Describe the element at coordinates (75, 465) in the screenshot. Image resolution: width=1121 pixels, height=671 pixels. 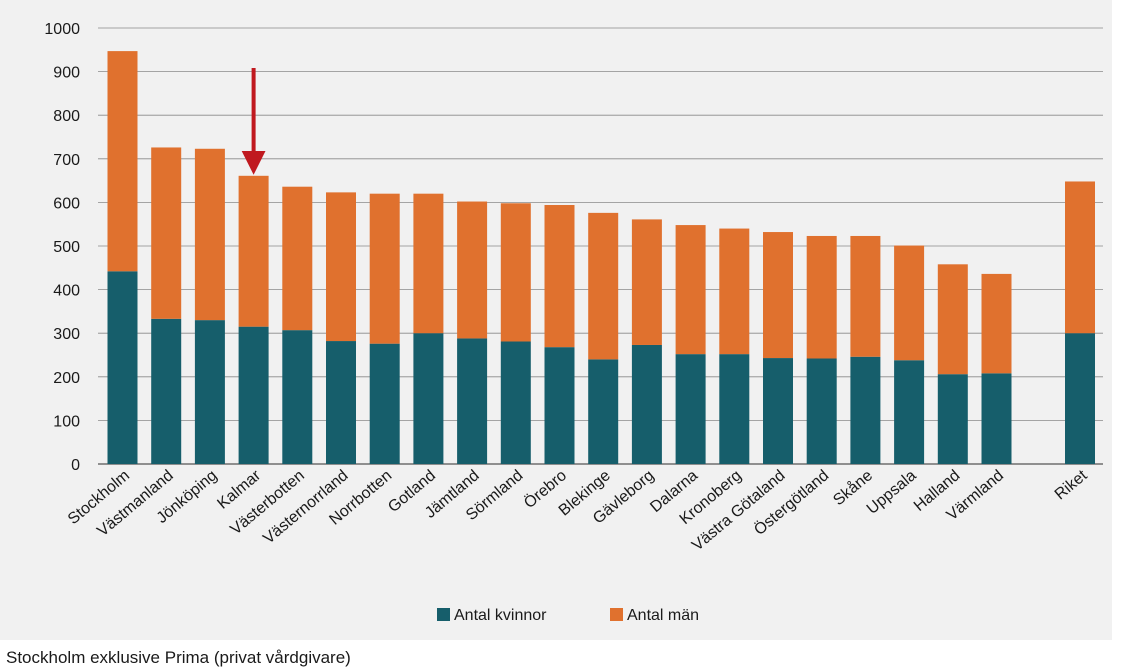
I see `y-tick-label: 0` at that location.